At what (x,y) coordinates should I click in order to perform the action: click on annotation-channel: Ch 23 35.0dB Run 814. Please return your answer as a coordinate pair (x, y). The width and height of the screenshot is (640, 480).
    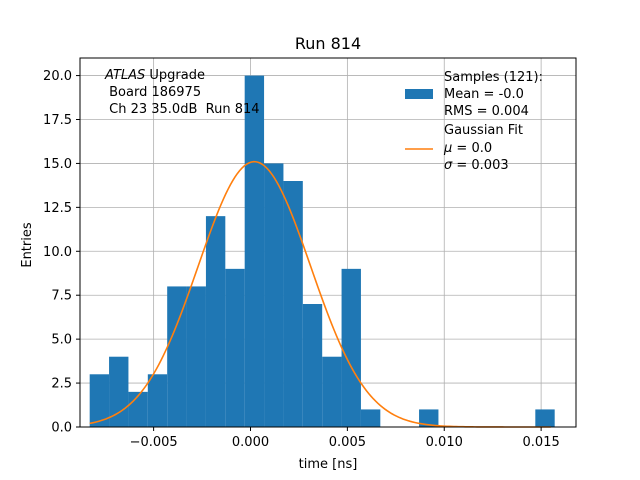
    Looking at the image, I should click on (182, 109).